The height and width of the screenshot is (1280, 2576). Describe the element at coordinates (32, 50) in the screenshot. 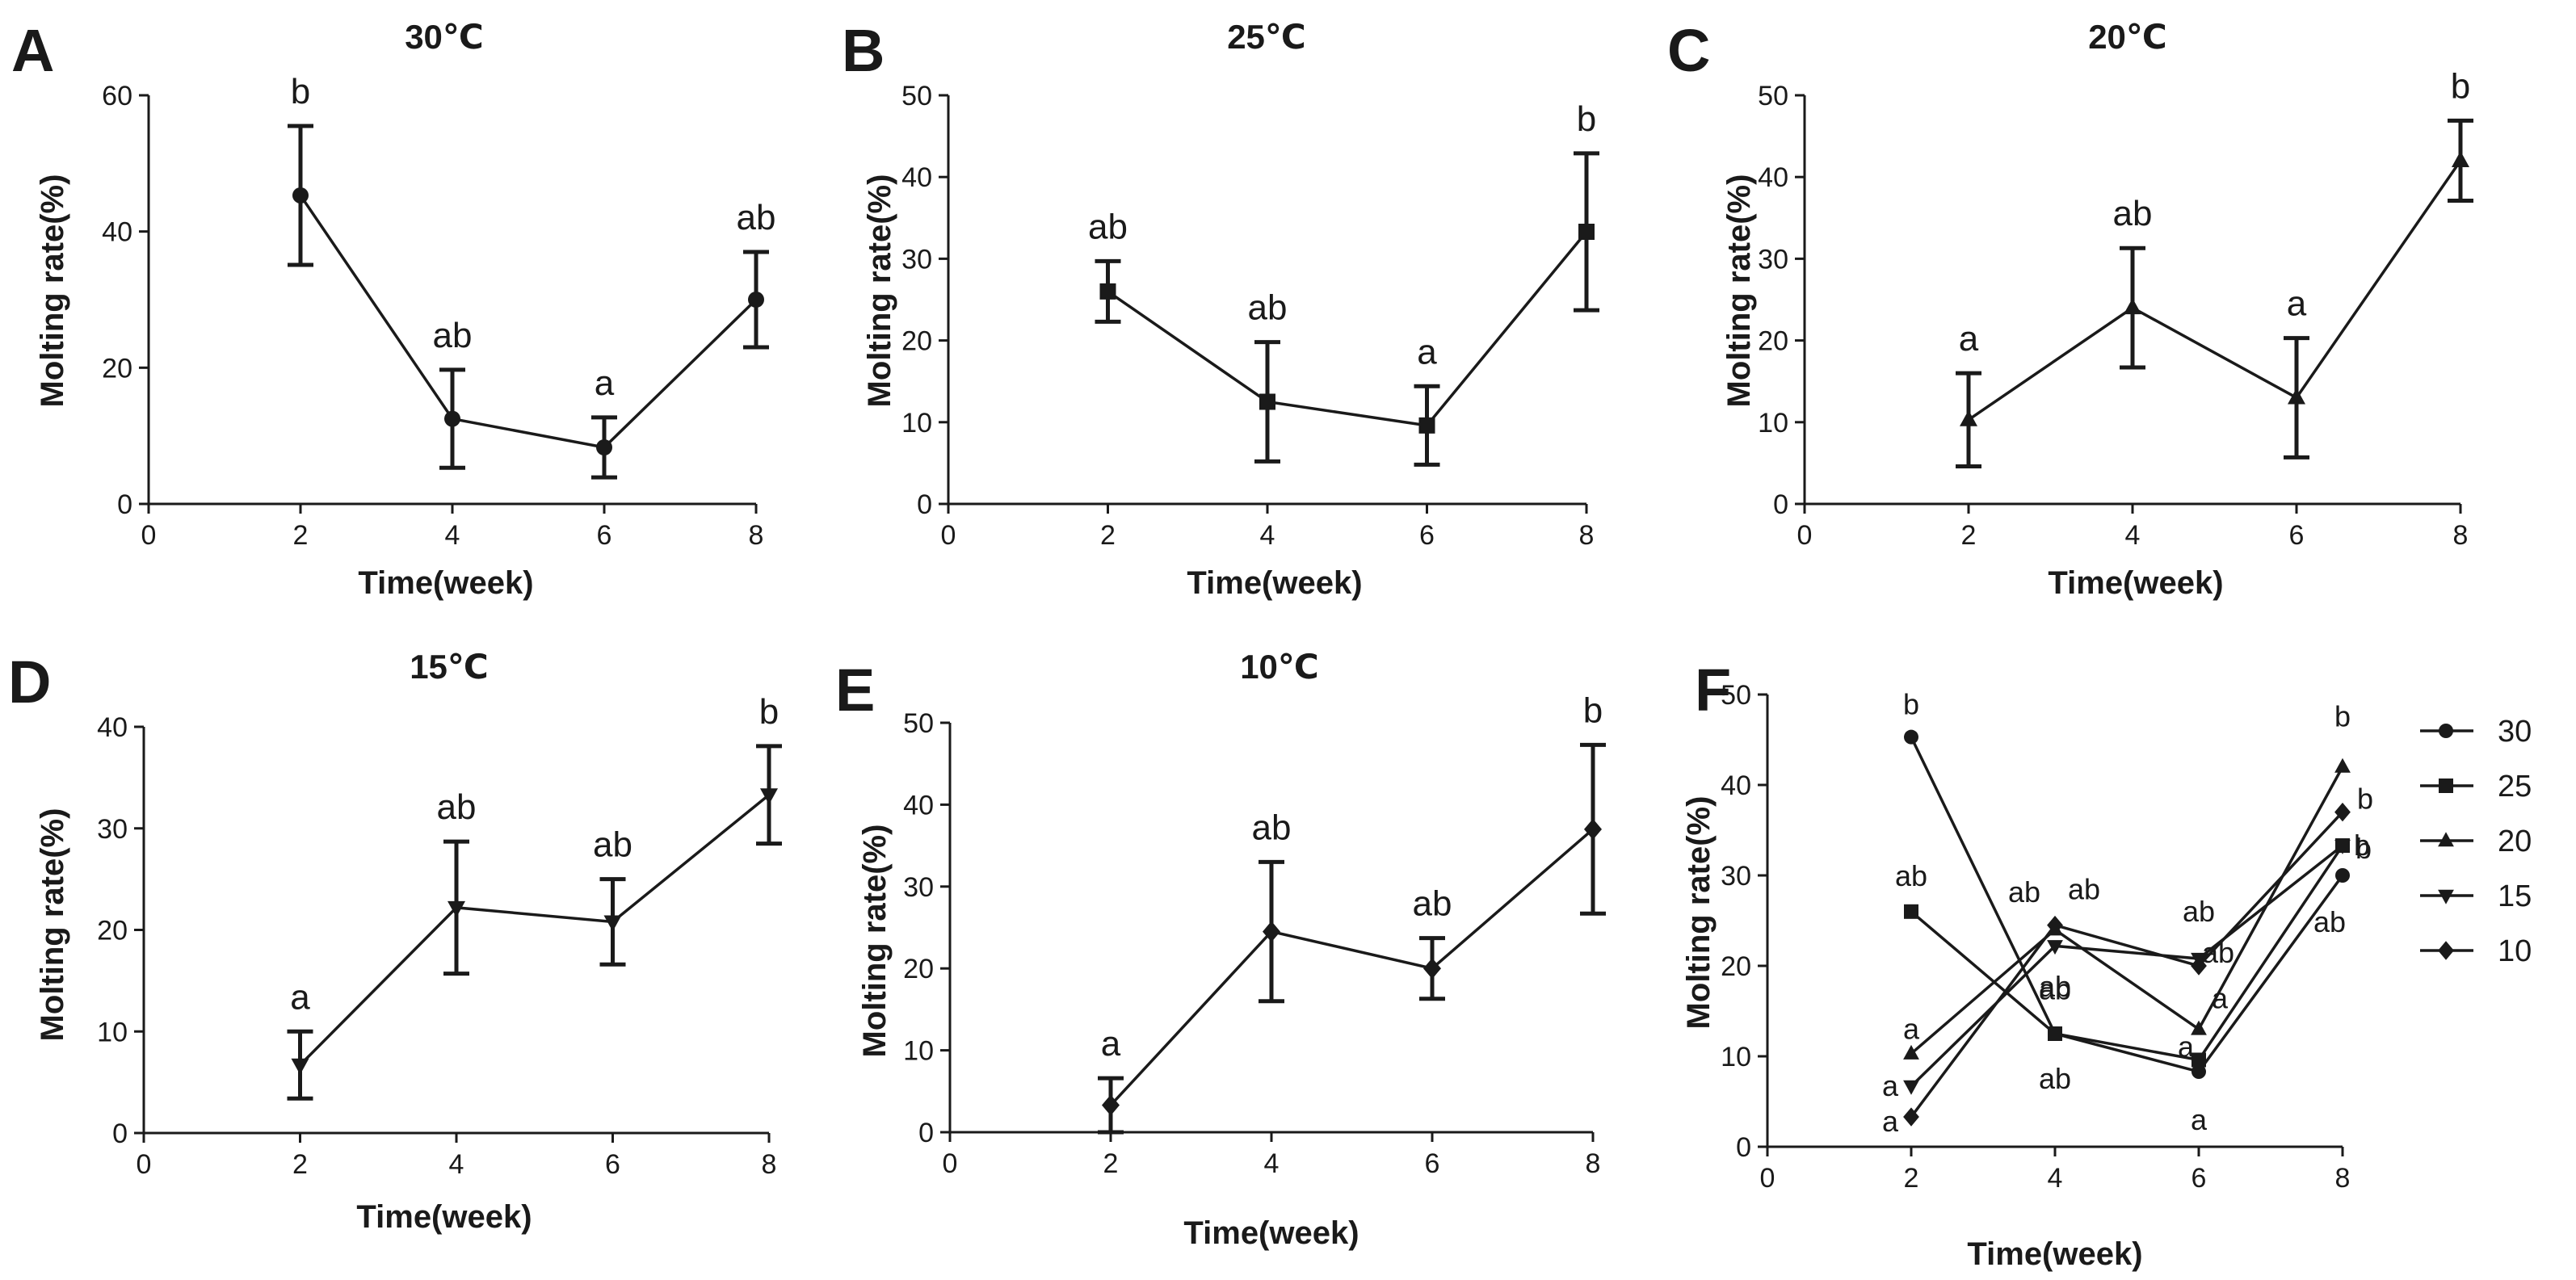

I see `panel-letter: A` at that location.